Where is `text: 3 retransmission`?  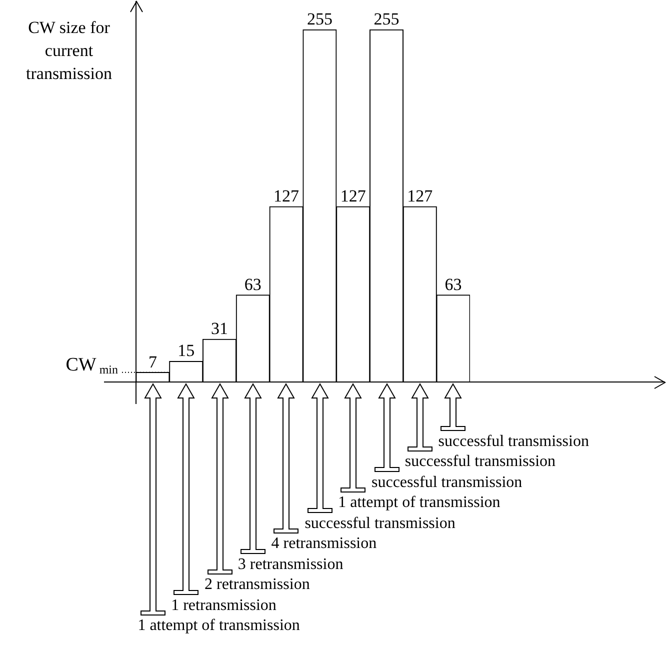
text: 3 retransmission is located at coordinates (291, 565).